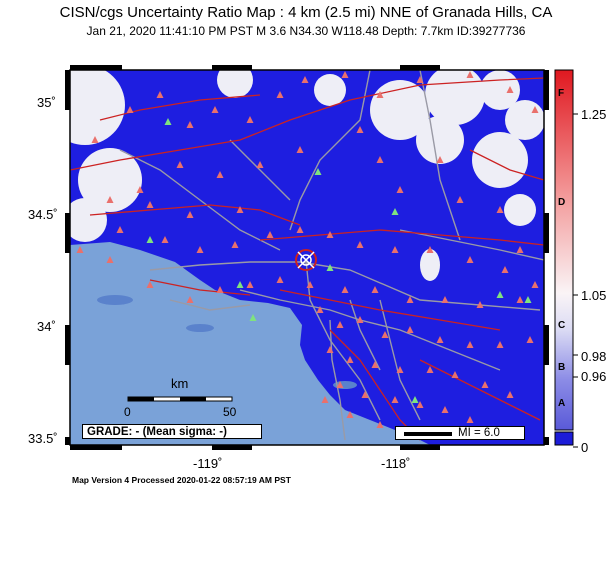 Image resolution: width=612 pixels, height=574 pixels. Describe the element at coordinates (208, 463) in the screenshot. I see `lon-label-119: -119˚` at that location.